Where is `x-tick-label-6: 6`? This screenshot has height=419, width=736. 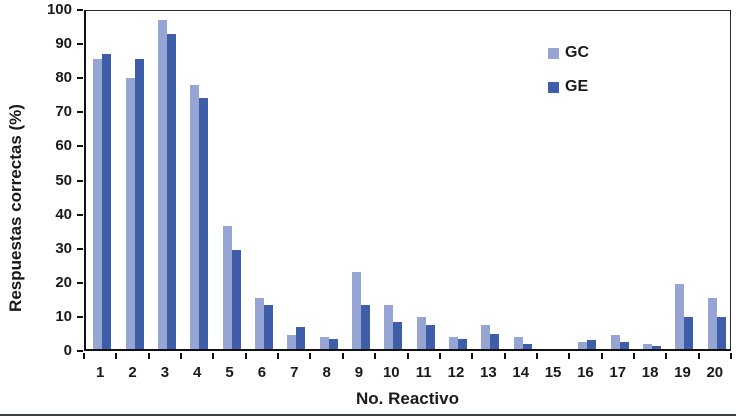
x-tick-label-6: 6 is located at coordinates (262, 372).